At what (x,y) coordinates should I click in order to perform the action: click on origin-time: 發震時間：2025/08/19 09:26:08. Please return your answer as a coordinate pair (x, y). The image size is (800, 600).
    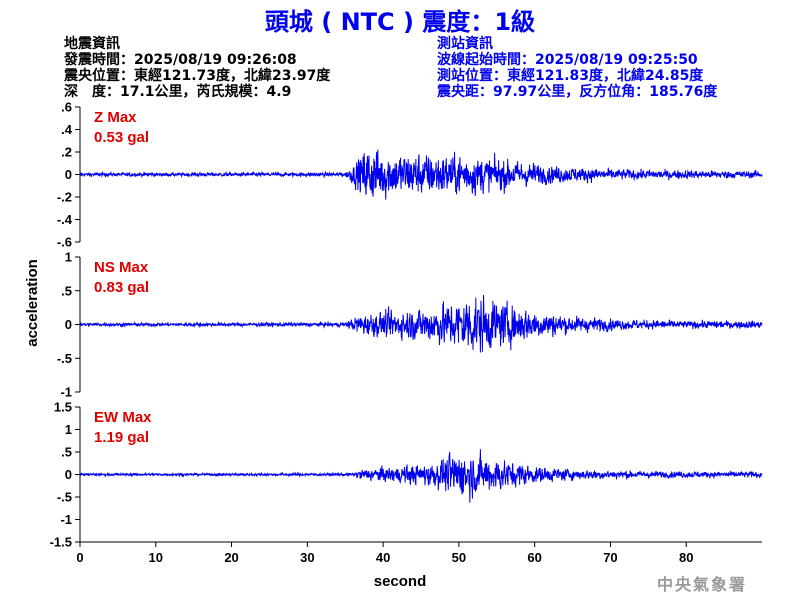
    Looking at the image, I should click on (180, 60).